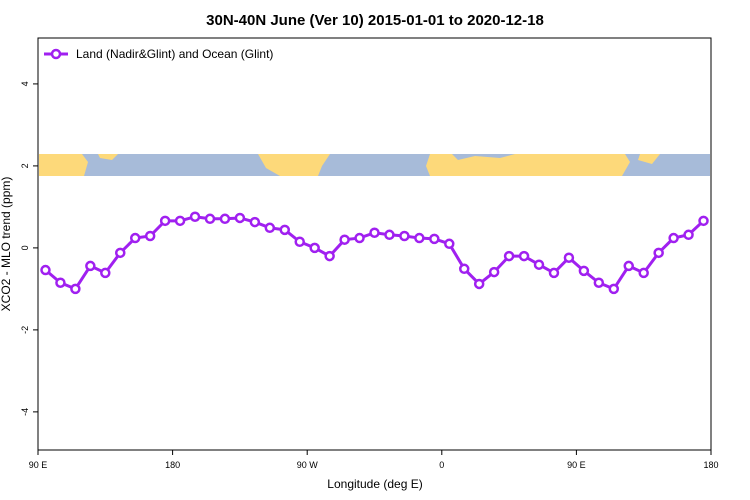 The image size is (750, 500). Describe the element at coordinates (25, 247) in the screenshot. I see `y-tick-label: 0` at that location.